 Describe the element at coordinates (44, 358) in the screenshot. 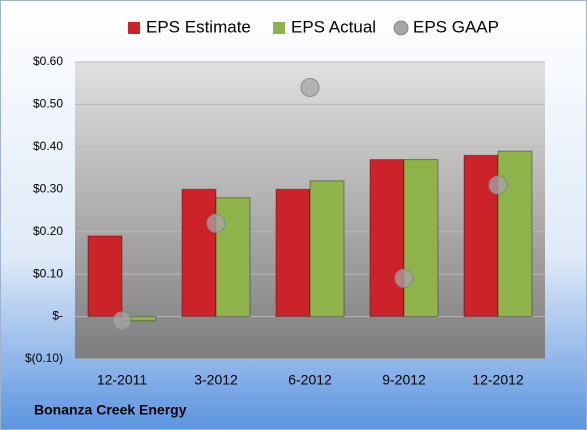

I see `y-tick-label: $(0.10)` at that location.